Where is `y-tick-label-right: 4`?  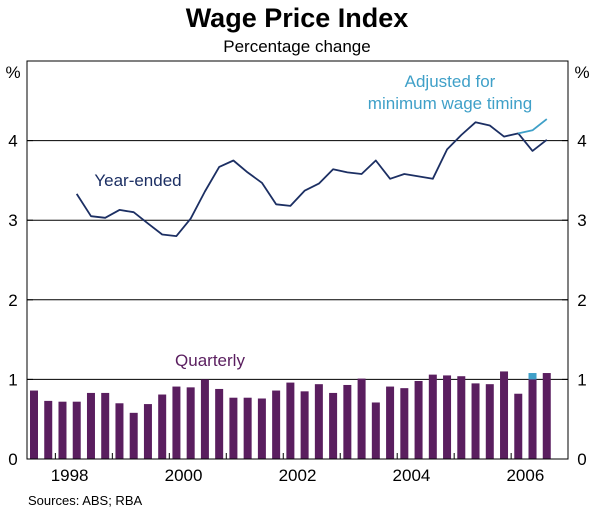 y-tick-label-right: 4 is located at coordinates (581, 141).